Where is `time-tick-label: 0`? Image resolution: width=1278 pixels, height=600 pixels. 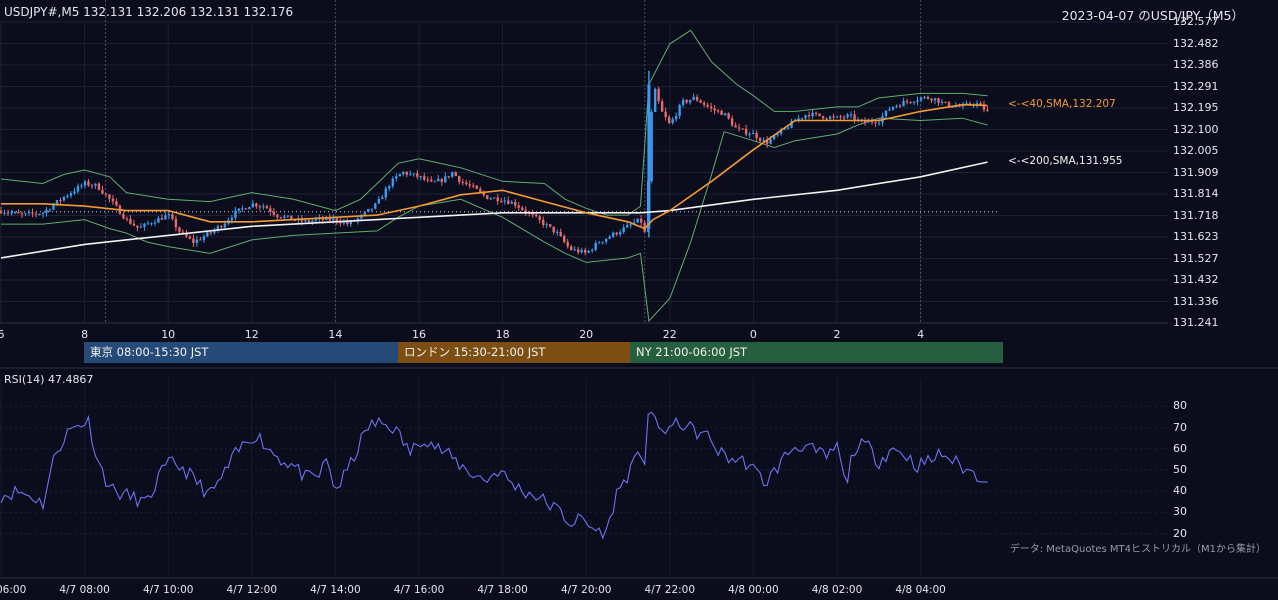 time-tick-label: 0 is located at coordinates (753, 334).